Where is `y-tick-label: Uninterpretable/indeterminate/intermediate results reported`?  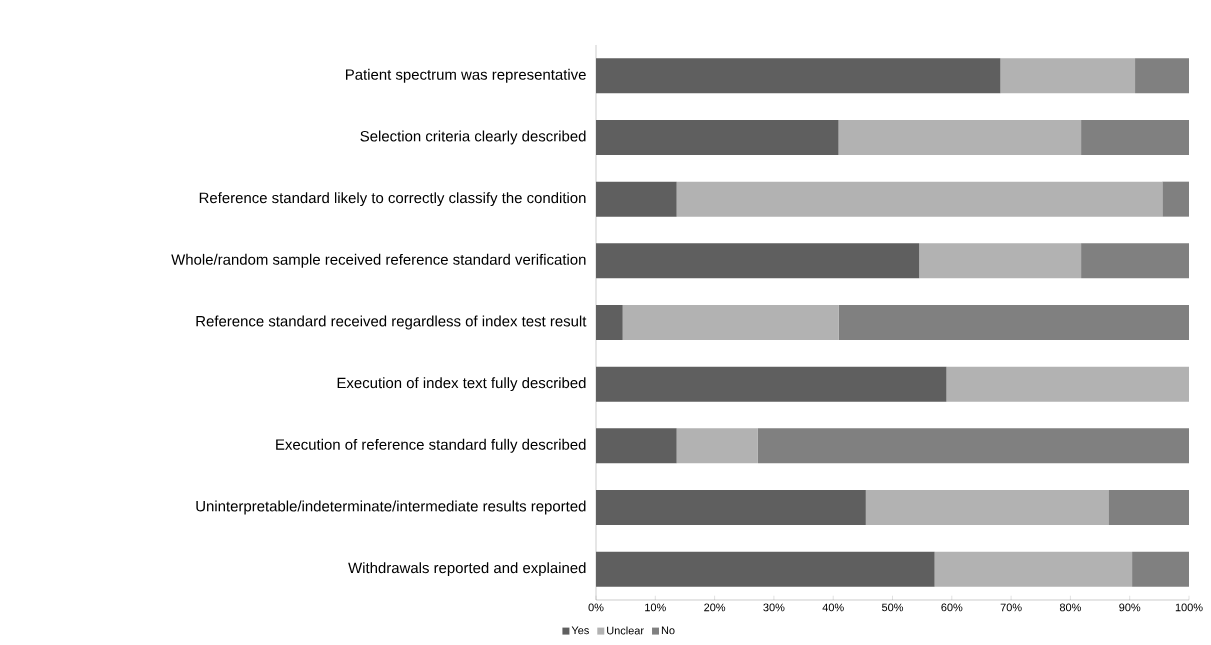
y-tick-label: Uninterpretable/indeterminate/intermediate results reported is located at coordinates (391, 507).